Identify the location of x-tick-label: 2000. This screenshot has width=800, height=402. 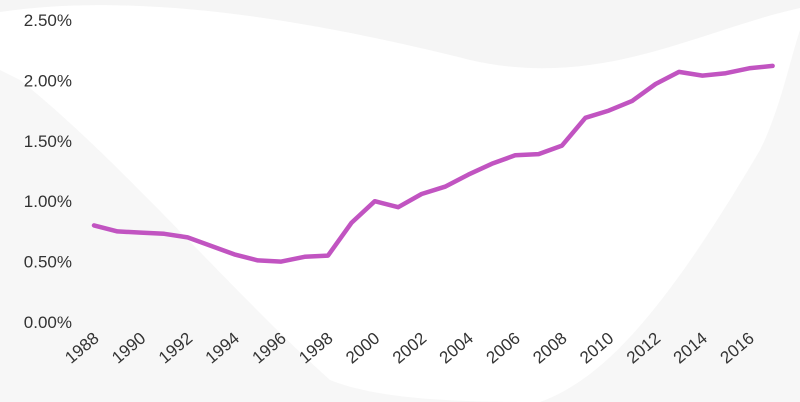
(362, 348).